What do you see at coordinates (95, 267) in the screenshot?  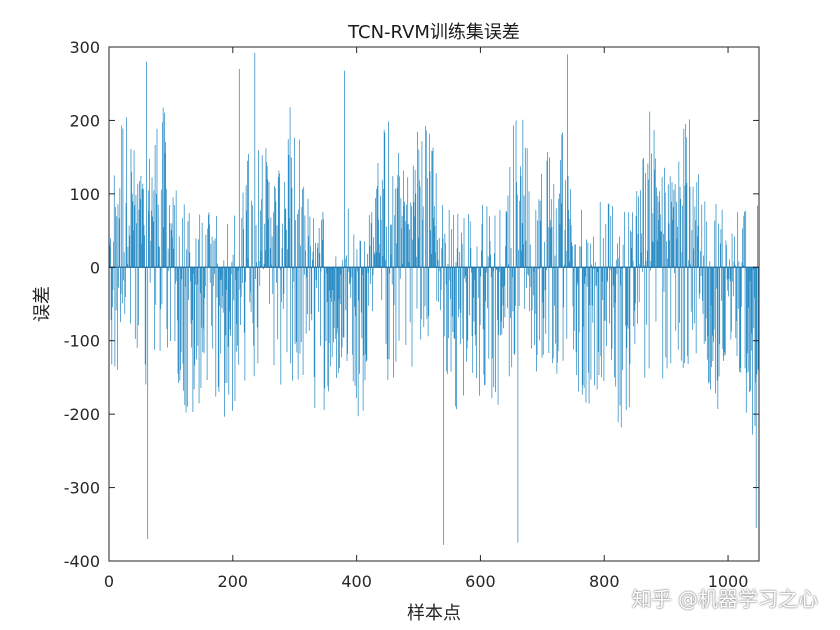 I see `y-tick-label: 0` at bounding box center [95, 267].